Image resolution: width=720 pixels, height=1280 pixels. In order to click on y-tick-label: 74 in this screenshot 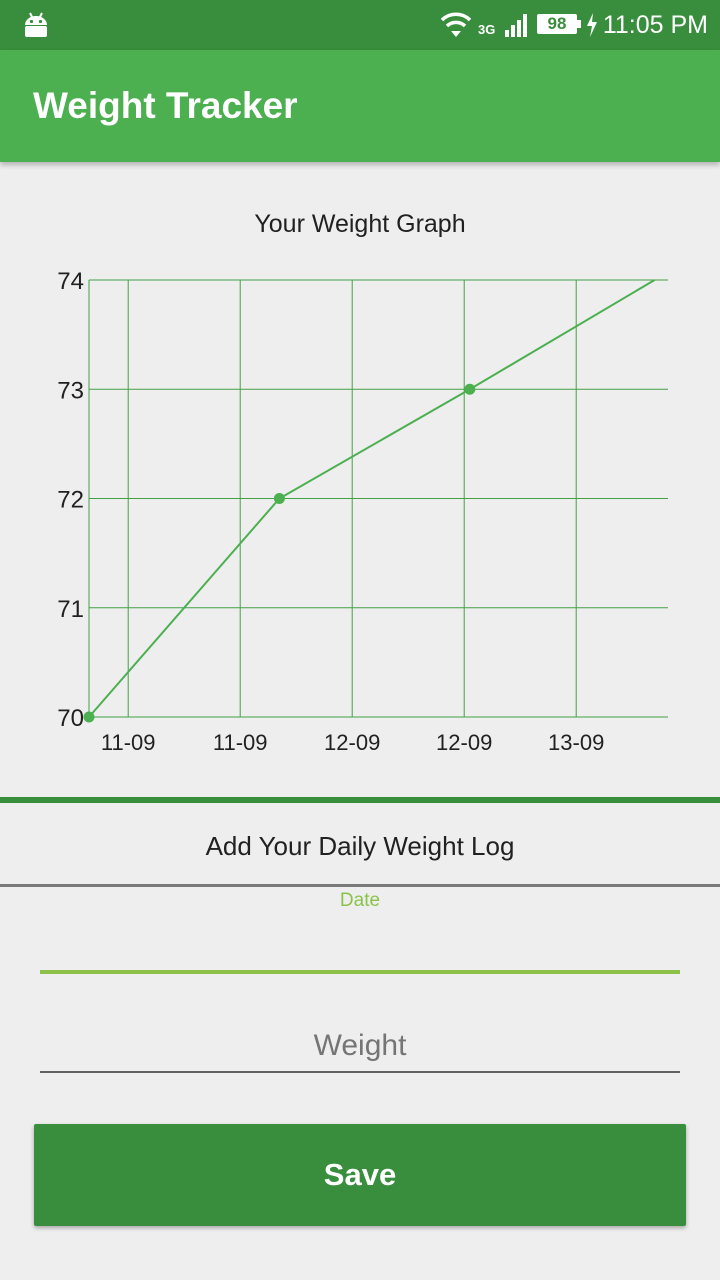, I will do `click(70, 281)`.